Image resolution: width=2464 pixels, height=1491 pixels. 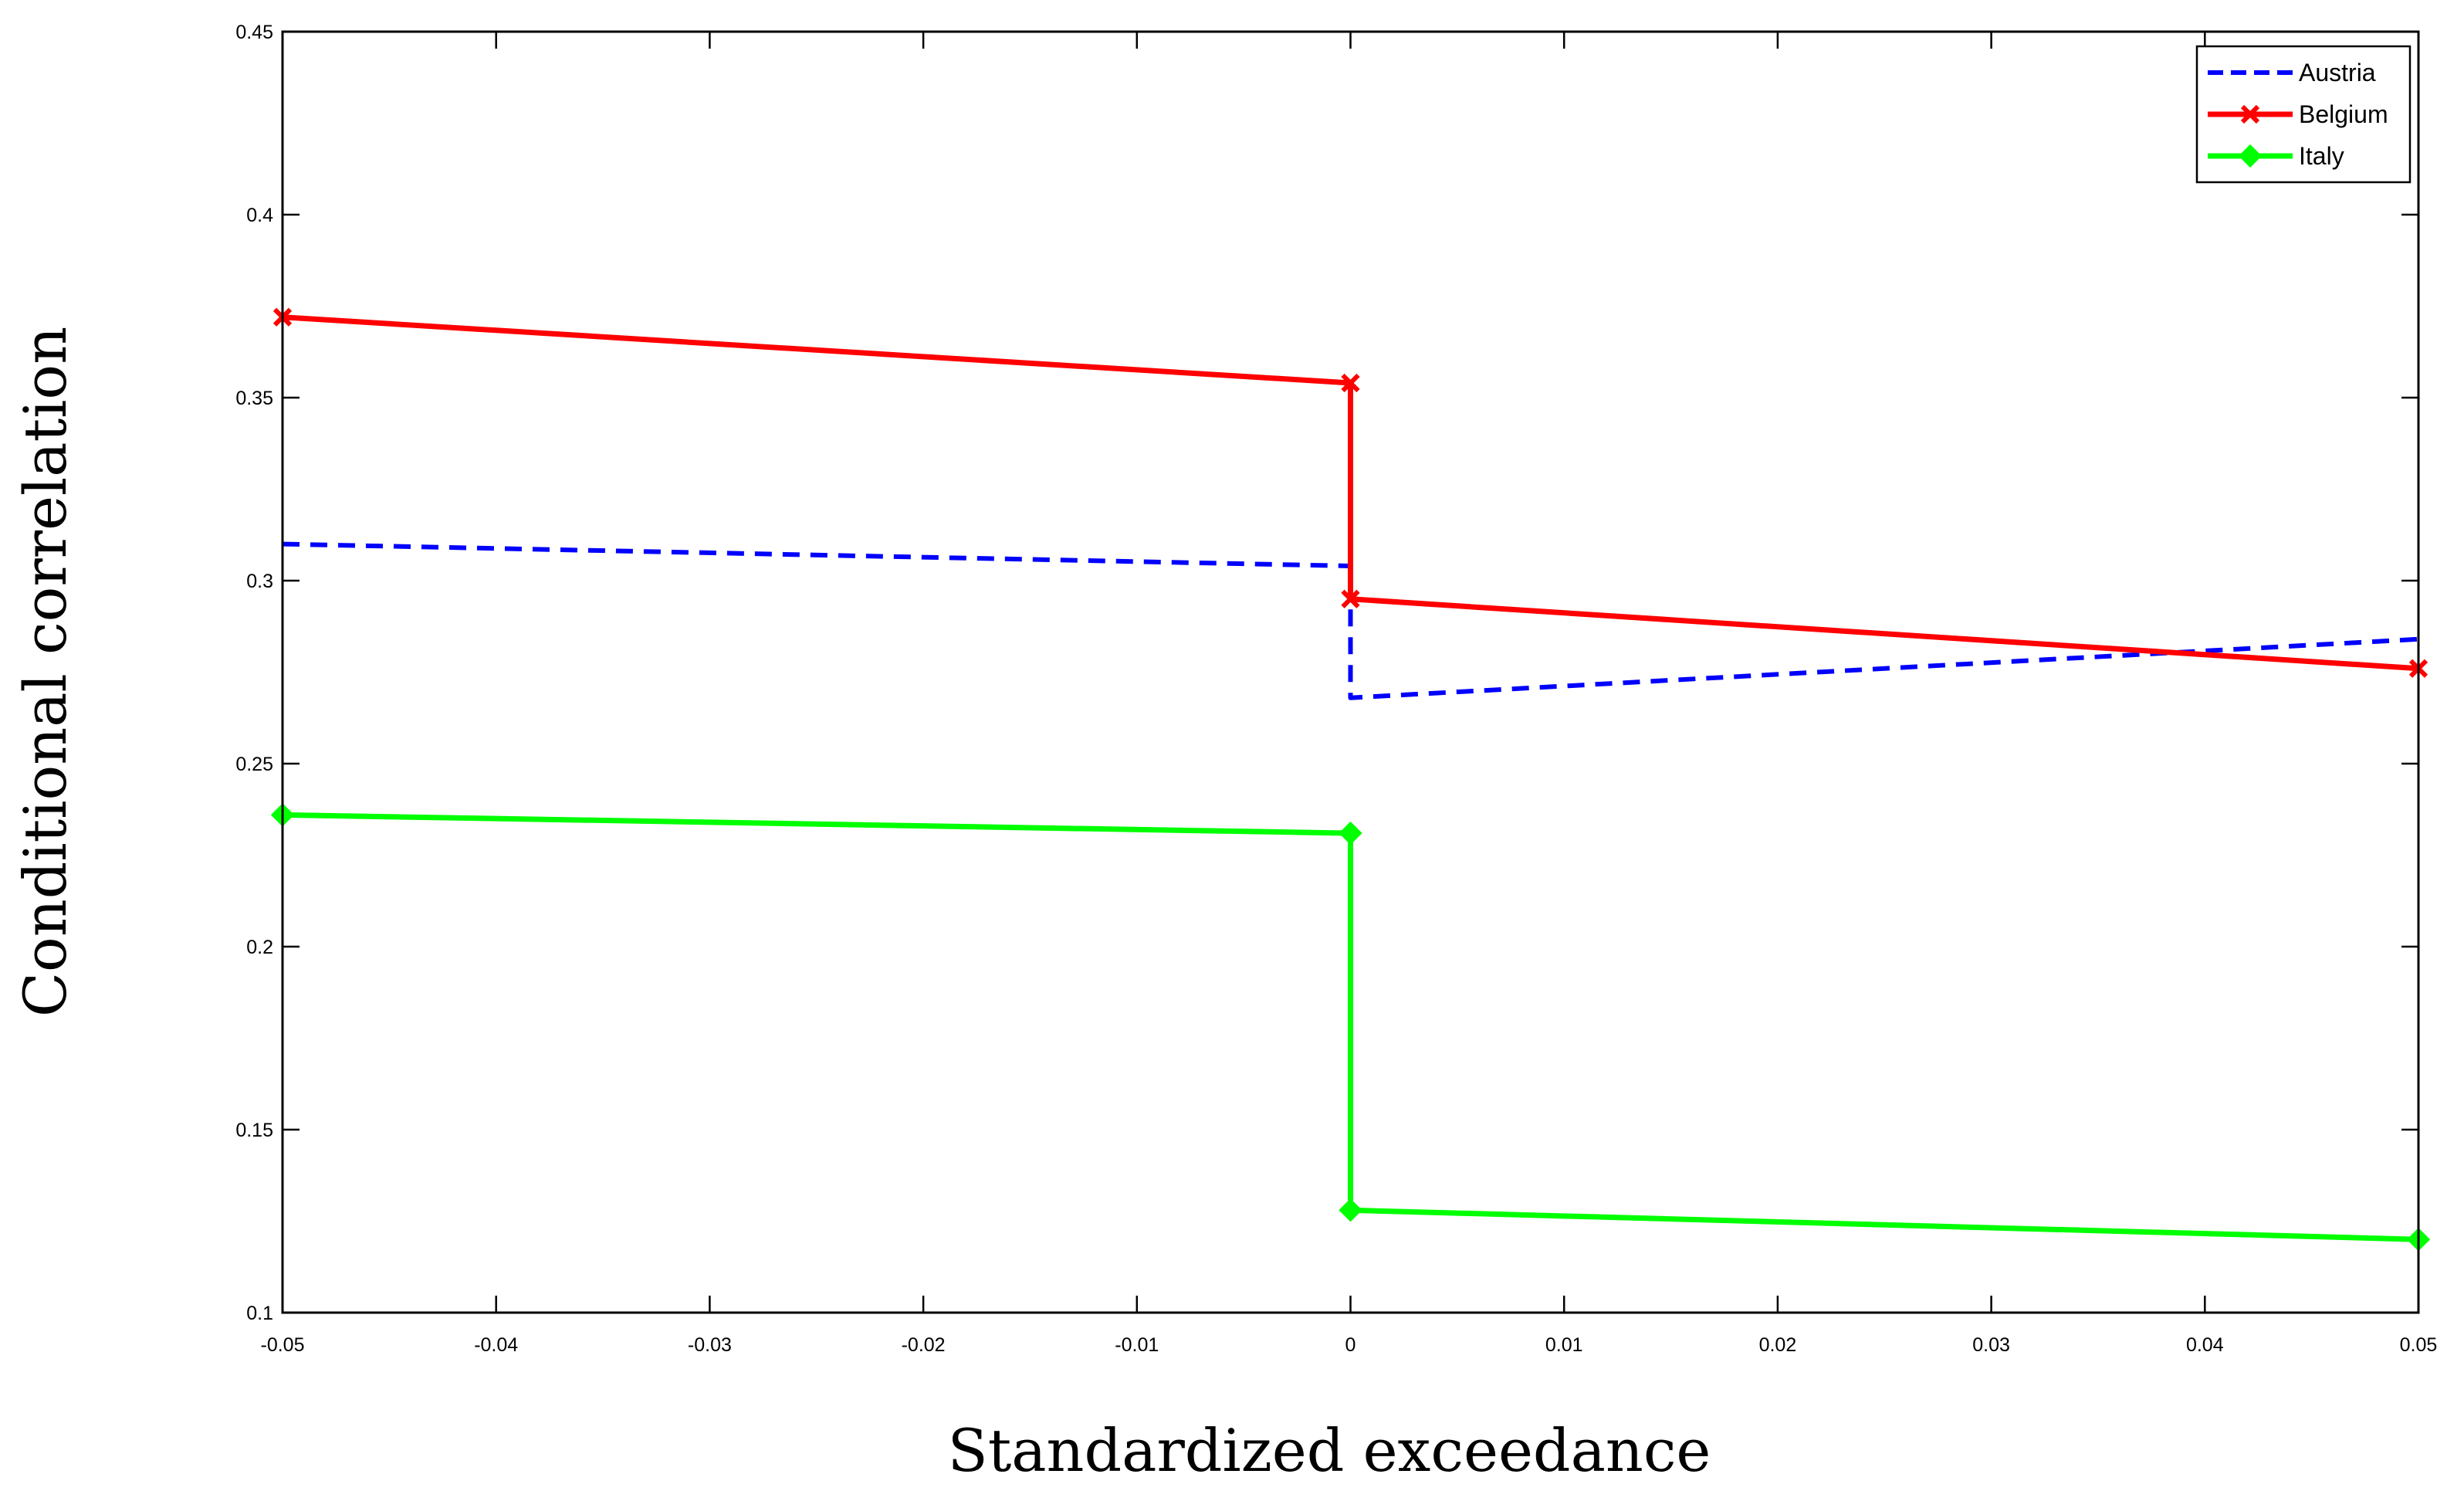 What do you see at coordinates (1329, 1450) in the screenshot?
I see `x-axis-title: Standardized exceedance` at bounding box center [1329, 1450].